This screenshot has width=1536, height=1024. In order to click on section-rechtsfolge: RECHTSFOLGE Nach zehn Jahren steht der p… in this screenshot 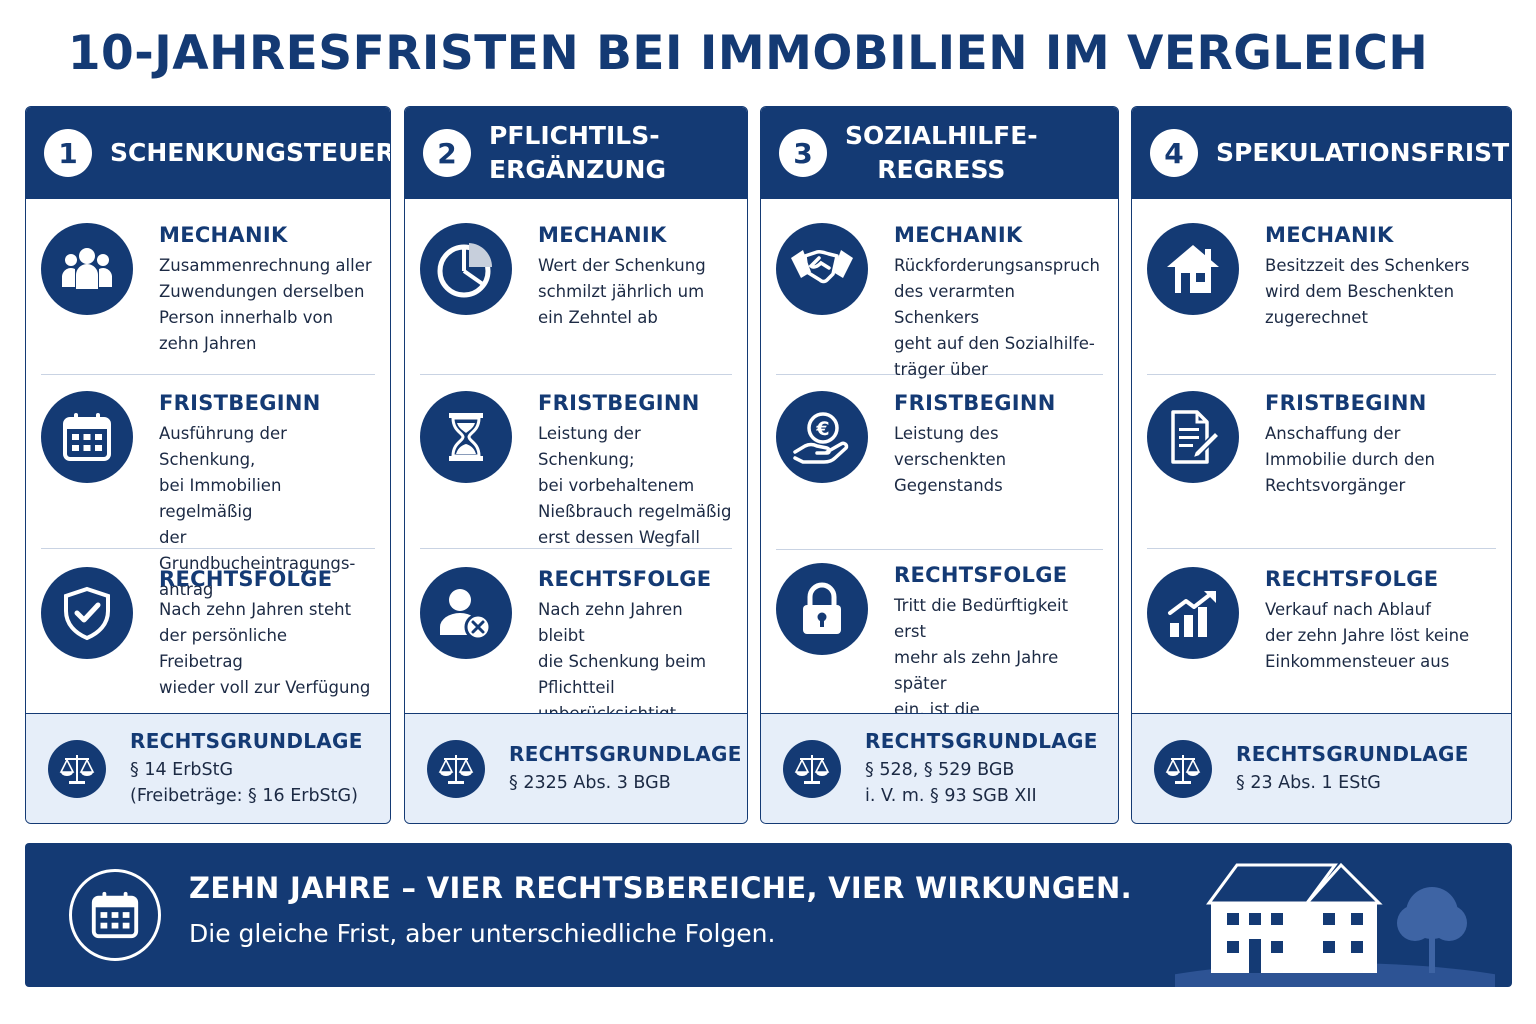, I will do `click(208, 637)`.